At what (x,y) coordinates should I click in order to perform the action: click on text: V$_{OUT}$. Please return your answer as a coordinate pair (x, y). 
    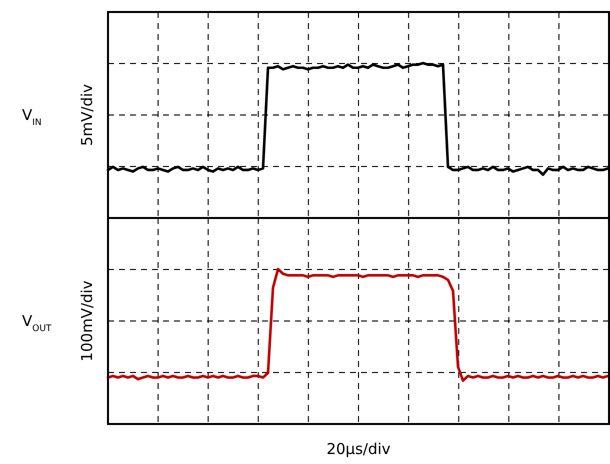
    Looking at the image, I should click on (37, 323).